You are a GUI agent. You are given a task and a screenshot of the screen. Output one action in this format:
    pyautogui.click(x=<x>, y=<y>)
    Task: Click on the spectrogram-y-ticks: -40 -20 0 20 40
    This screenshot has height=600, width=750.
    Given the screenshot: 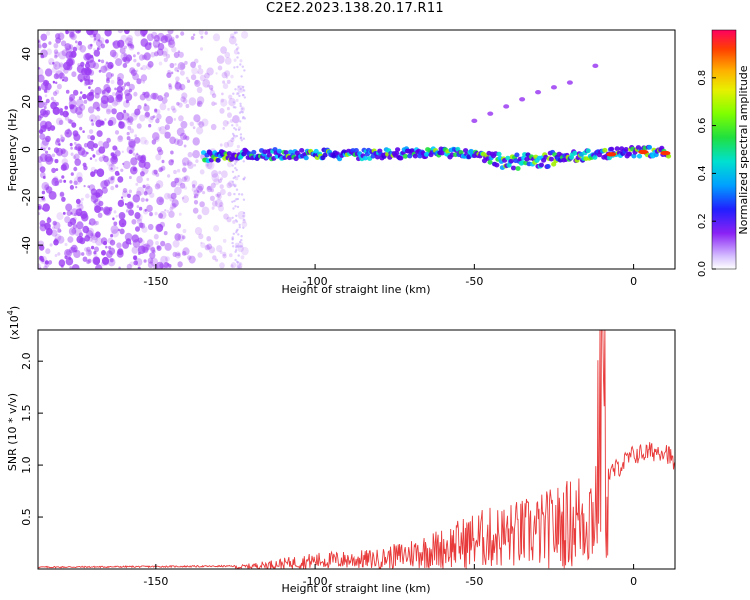 What is the action you would take?
    pyautogui.click(x=31, y=150)
    